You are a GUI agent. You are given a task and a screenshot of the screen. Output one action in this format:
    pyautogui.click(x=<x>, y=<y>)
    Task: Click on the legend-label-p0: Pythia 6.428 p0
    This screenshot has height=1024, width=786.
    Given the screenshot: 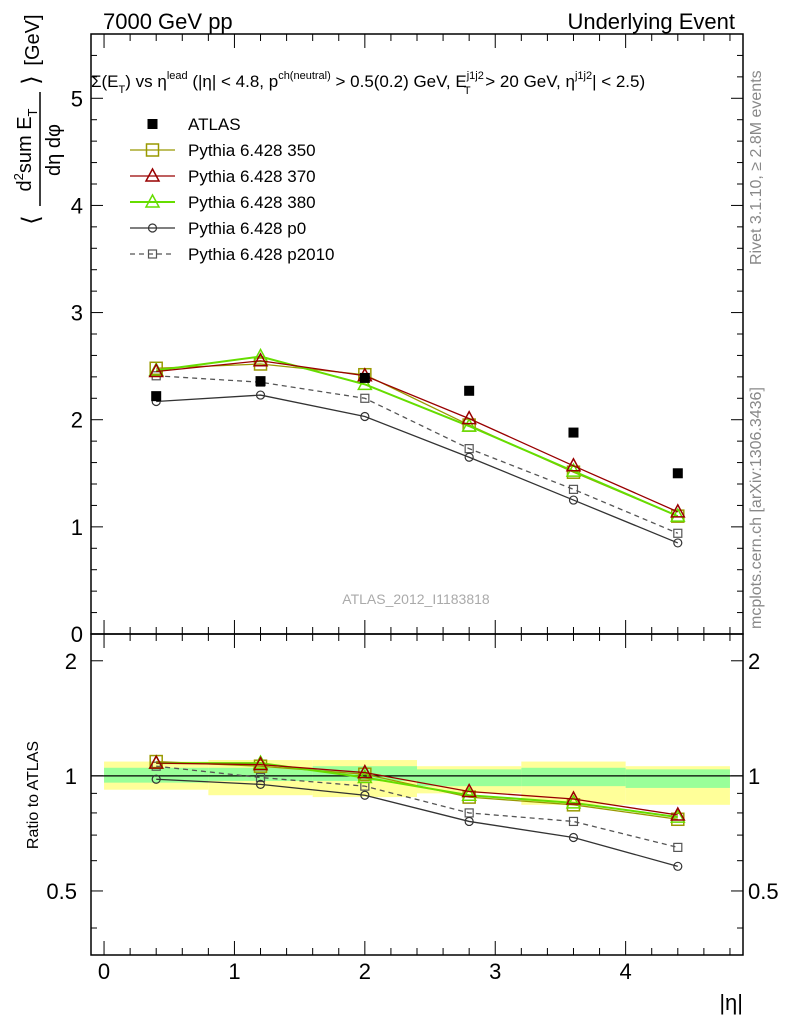 What is the action you would take?
    pyautogui.click(x=247, y=228)
    